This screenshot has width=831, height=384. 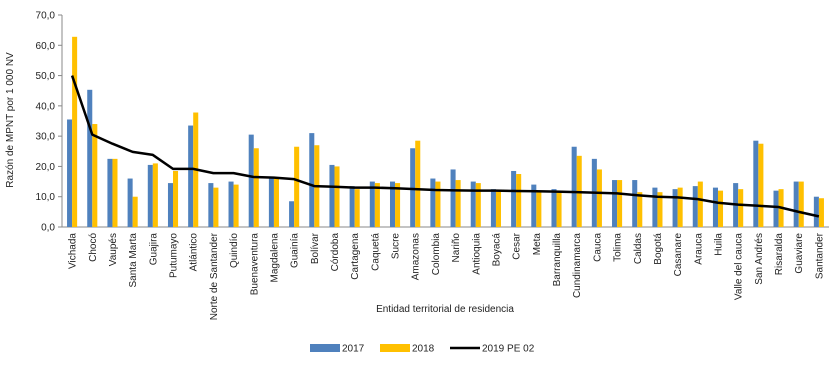 I want to click on x-tick-label: Antioquia, so click(x=476, y=254).